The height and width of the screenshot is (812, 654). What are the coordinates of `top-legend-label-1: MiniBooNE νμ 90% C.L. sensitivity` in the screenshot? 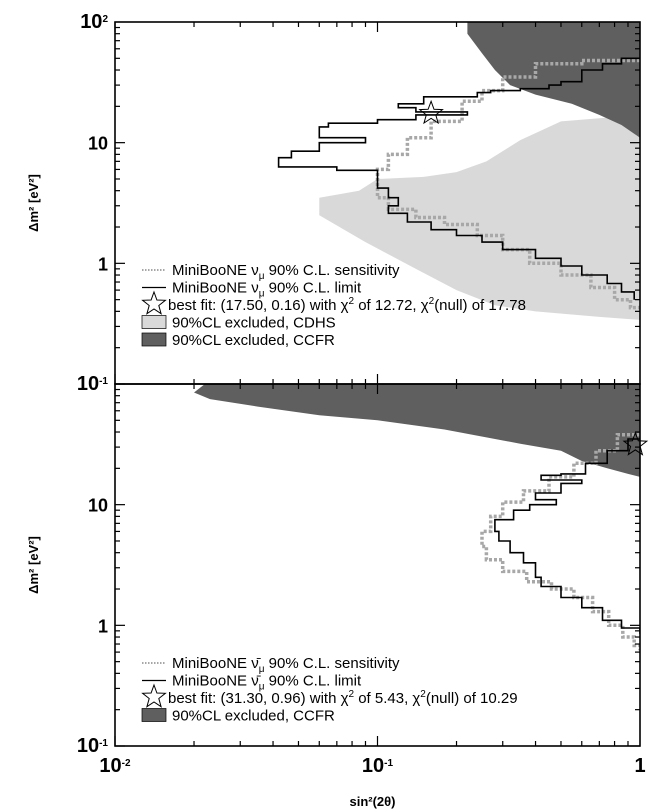 It's located at (286, 272).